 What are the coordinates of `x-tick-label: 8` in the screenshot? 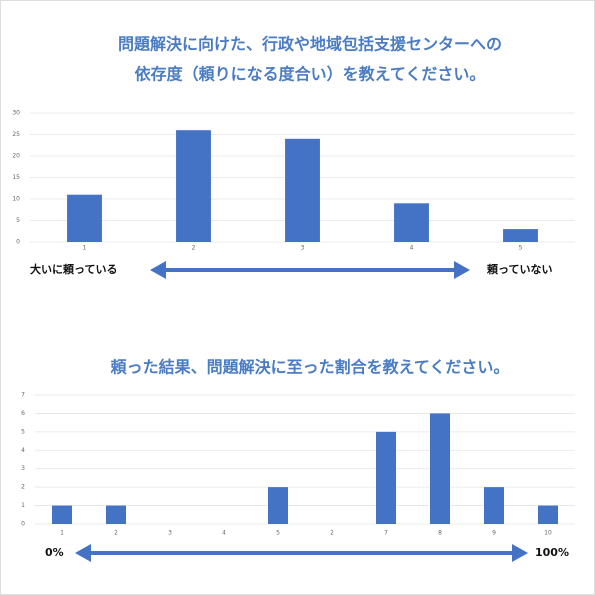 It's located at (440, 533).